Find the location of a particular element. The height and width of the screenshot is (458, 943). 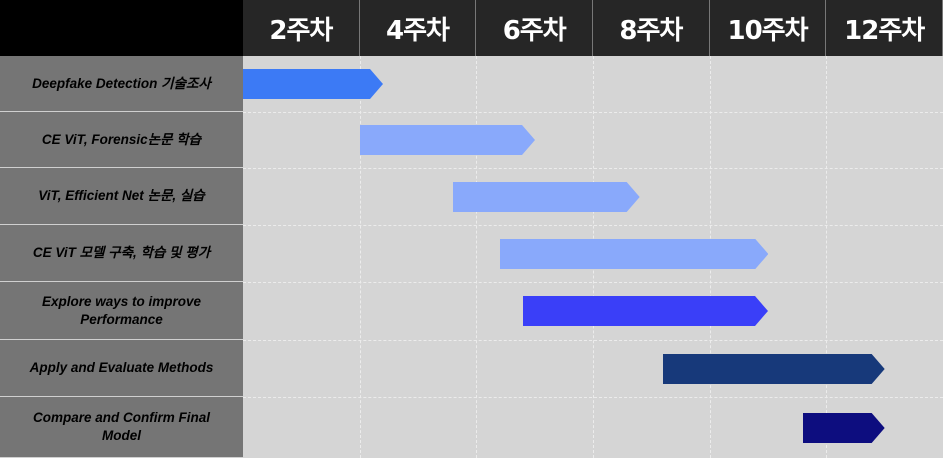

task-label: ViT, Efficient Net 논문, 실습 is located at coordinates (121, 196).